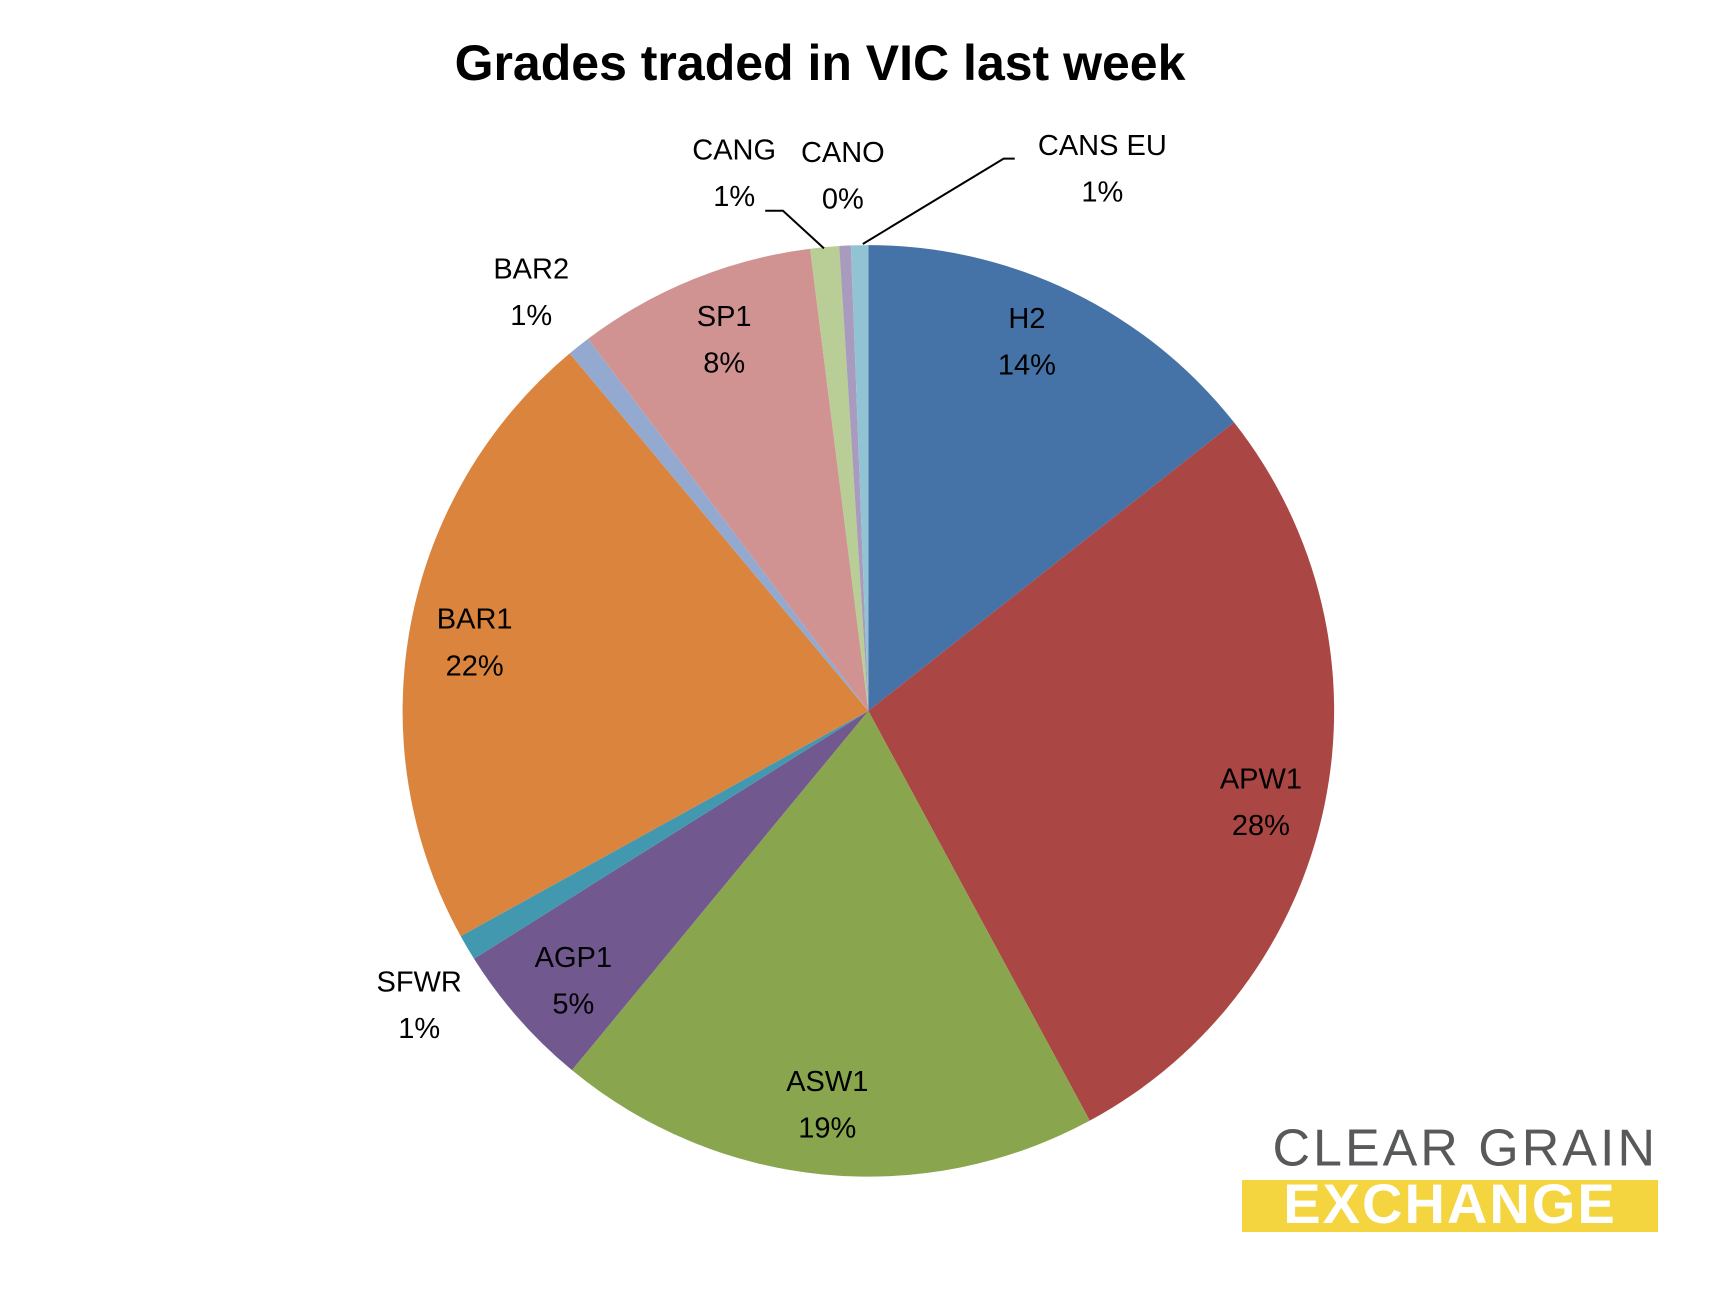 Image resolution: width=1717 pixels, height=1290 pixels. I want to click on slice-name-label: CANG, so click(734, 151).